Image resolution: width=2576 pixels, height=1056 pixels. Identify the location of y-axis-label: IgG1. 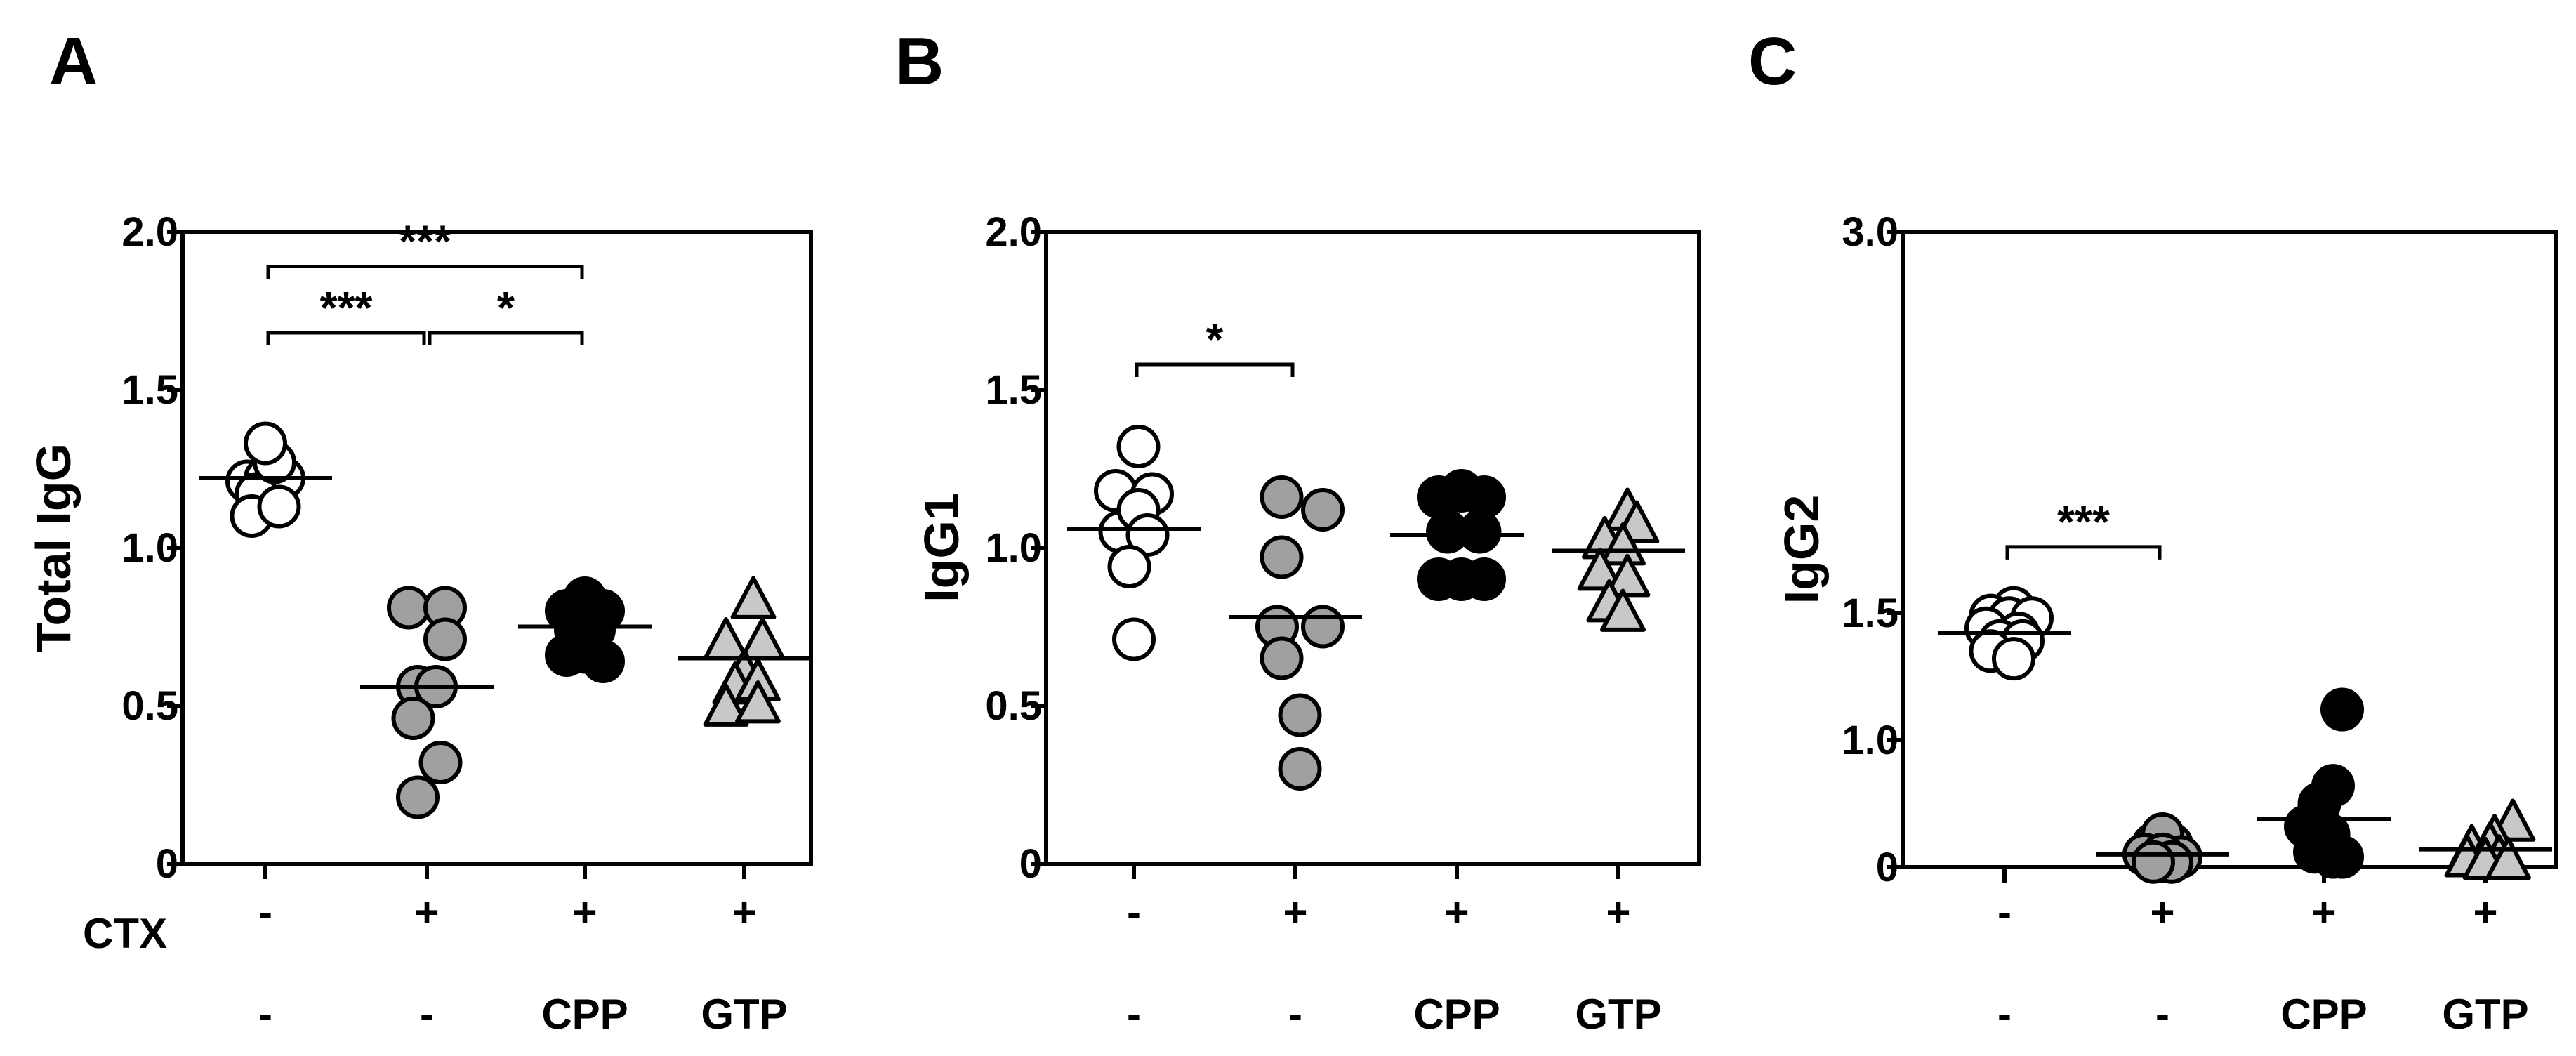
(942, 548).